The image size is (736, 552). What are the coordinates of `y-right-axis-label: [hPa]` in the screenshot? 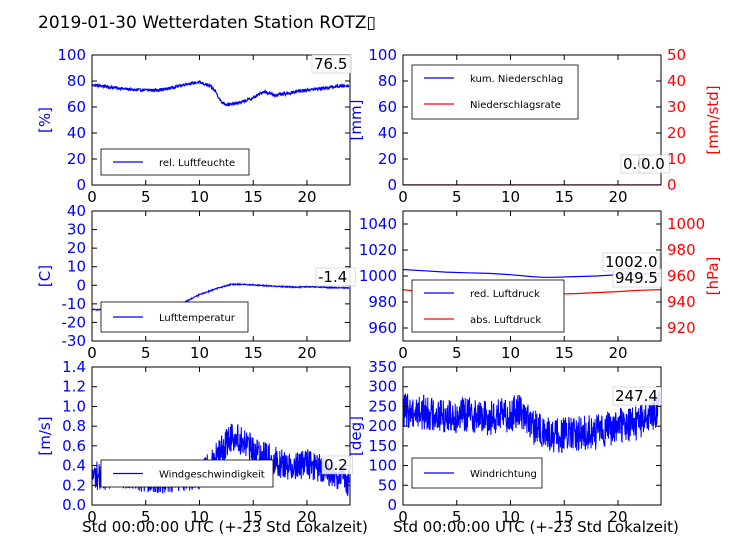 It's located at (713, 276).